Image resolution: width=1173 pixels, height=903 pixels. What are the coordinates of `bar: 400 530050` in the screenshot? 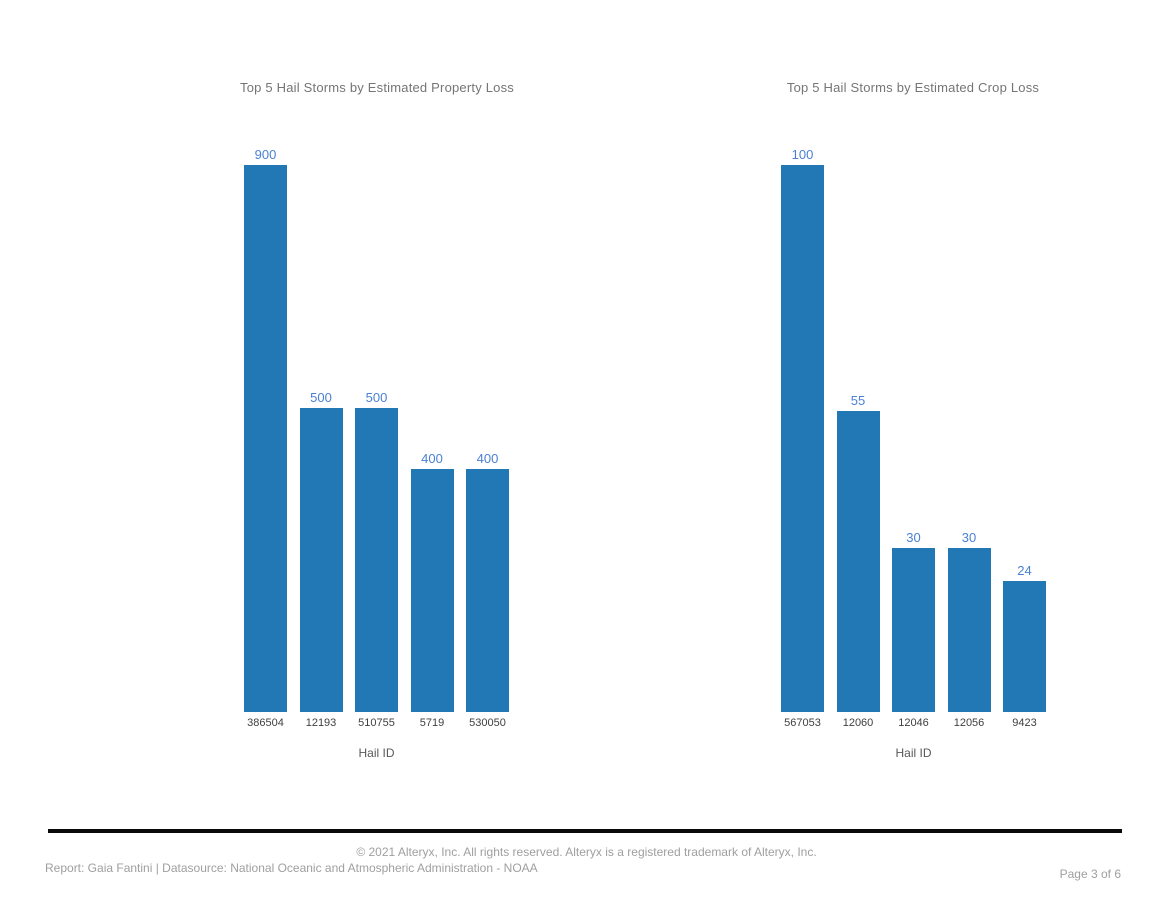 It's located at (487, 590).